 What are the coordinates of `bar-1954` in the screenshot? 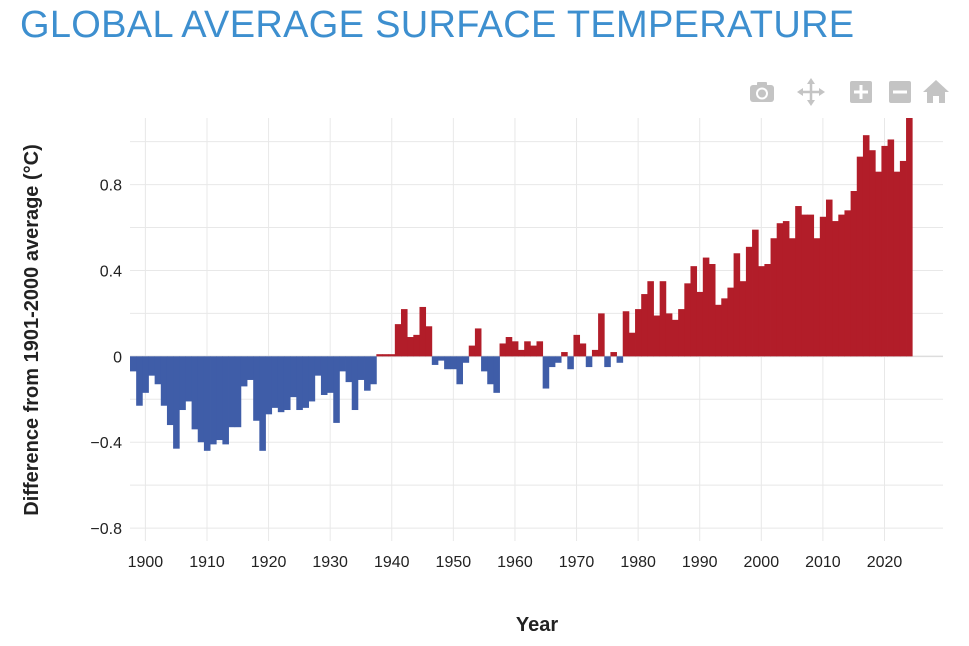 It's located at (478, 342).